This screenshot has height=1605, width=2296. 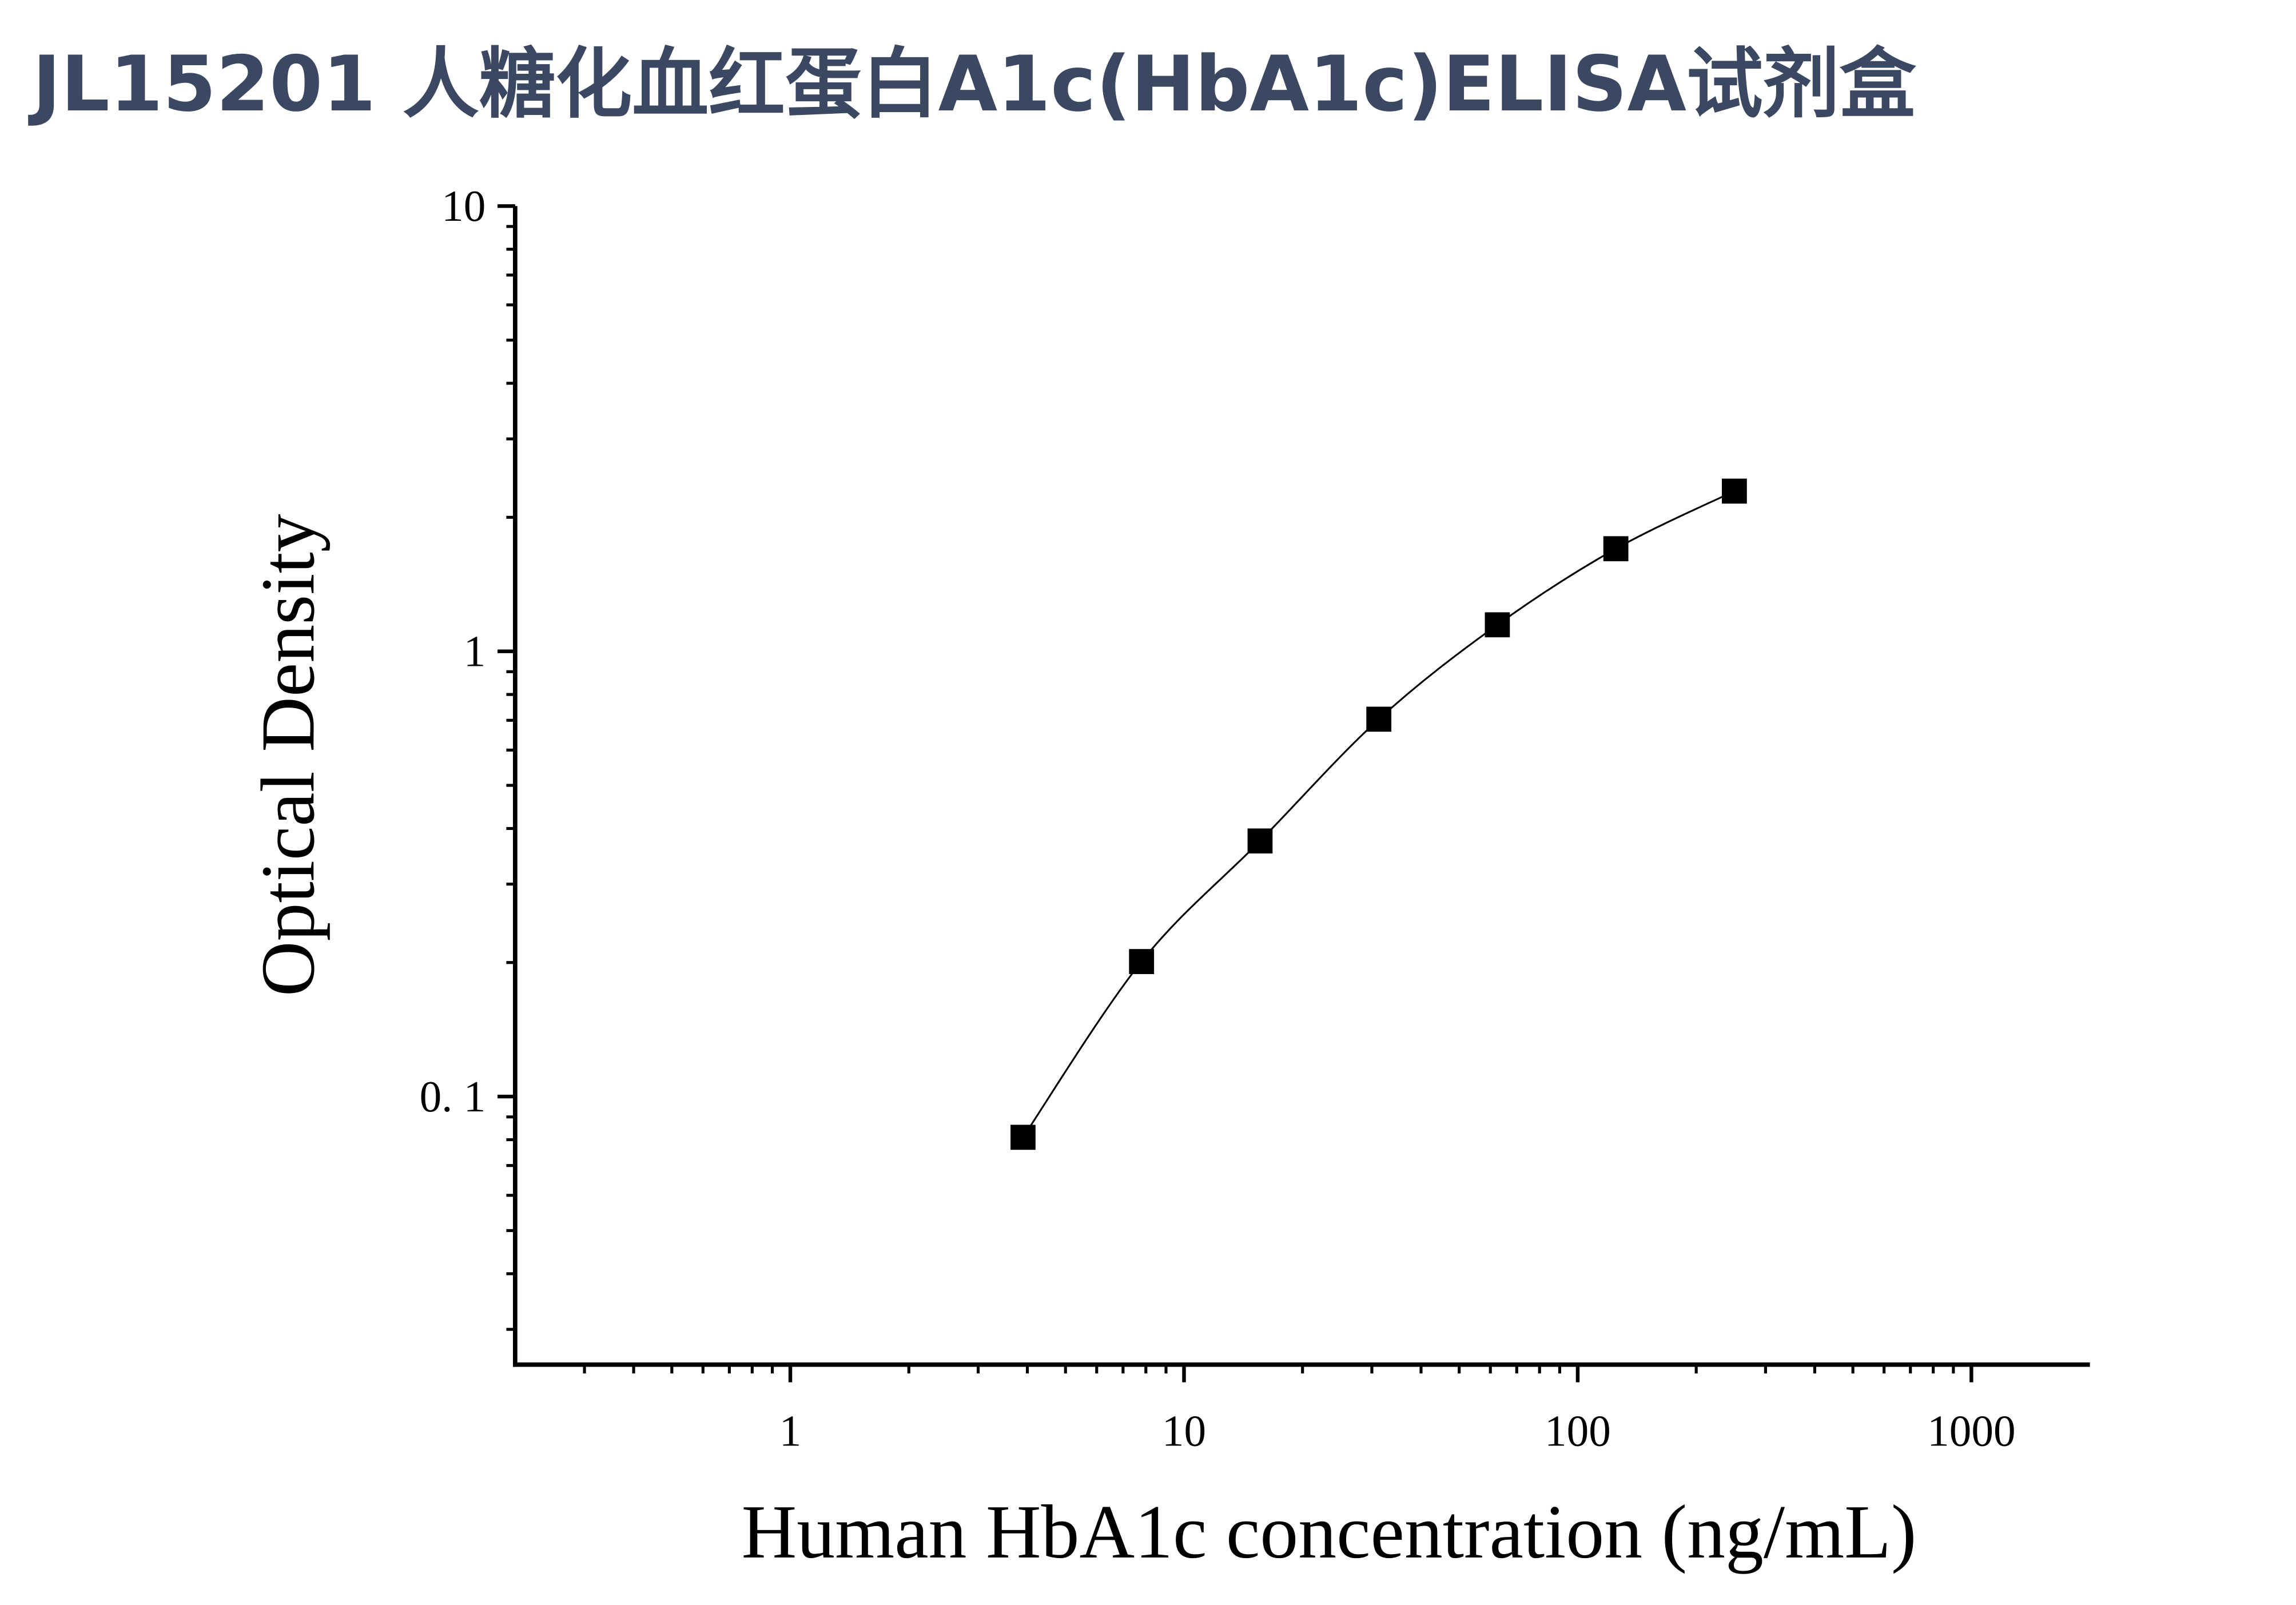 What do you see at coordinates (464, 206) in the screenshot?
I see `y-tick-label: 10` at bounding box center [464, 206].